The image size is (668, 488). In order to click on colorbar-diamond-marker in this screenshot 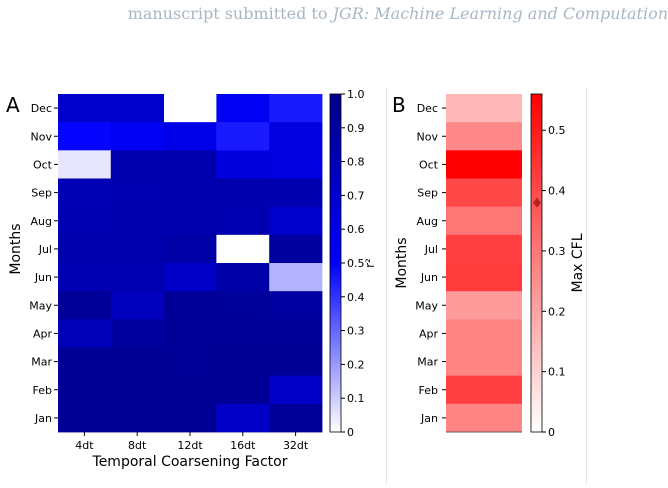, I will do `click(537, 202)`.